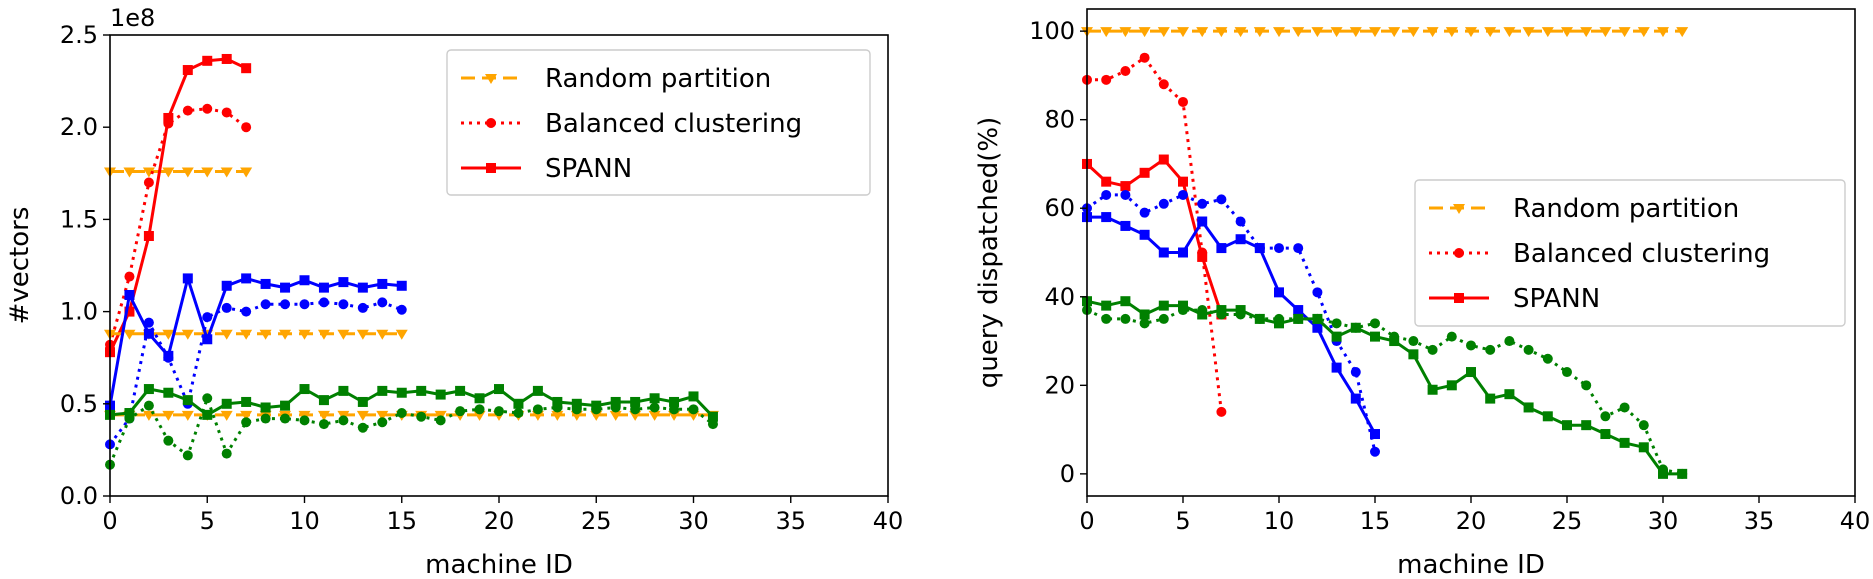  I want to click on x-tick-label: 35, so click(1759, 521).